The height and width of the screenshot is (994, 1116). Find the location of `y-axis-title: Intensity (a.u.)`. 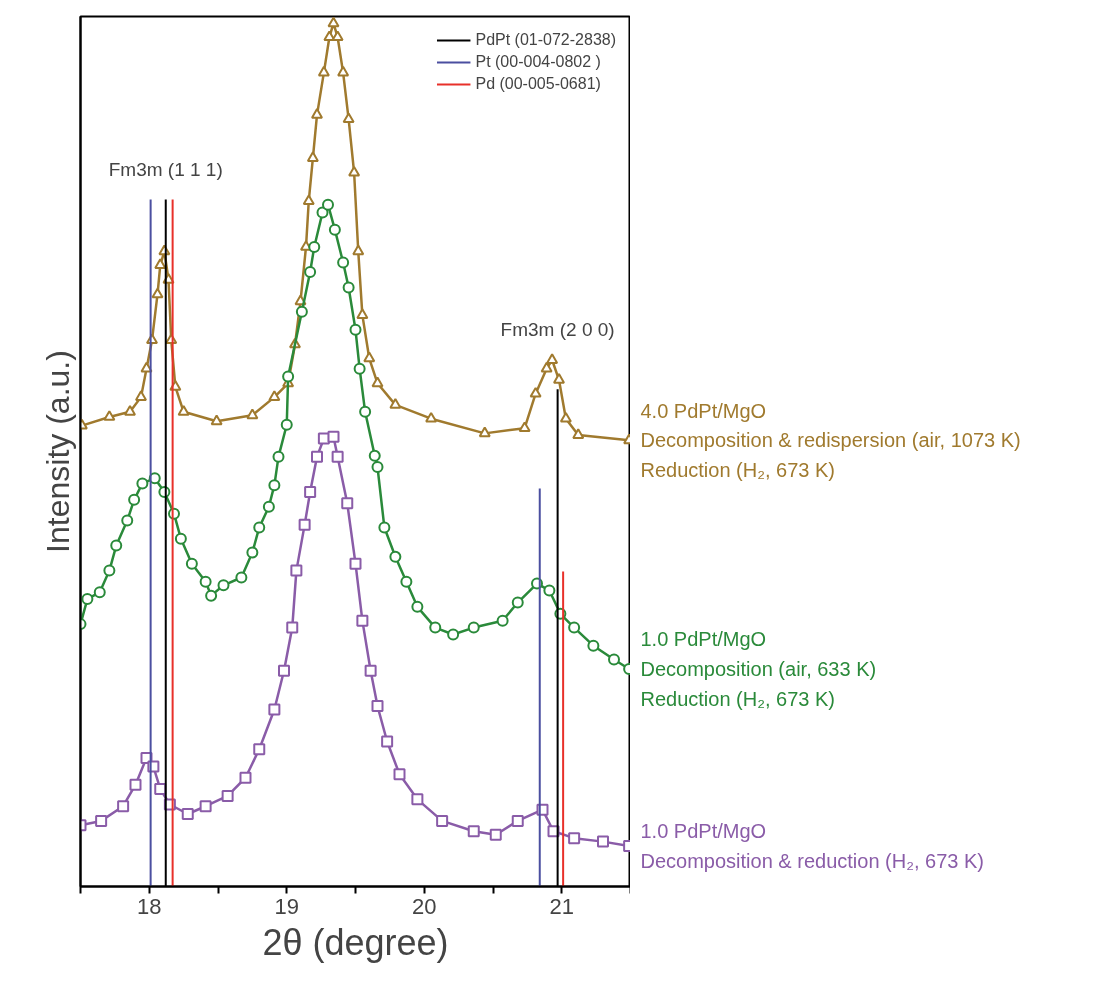

y-axis-title: Intensity (a.u.) is located at coordinates (57, 451).